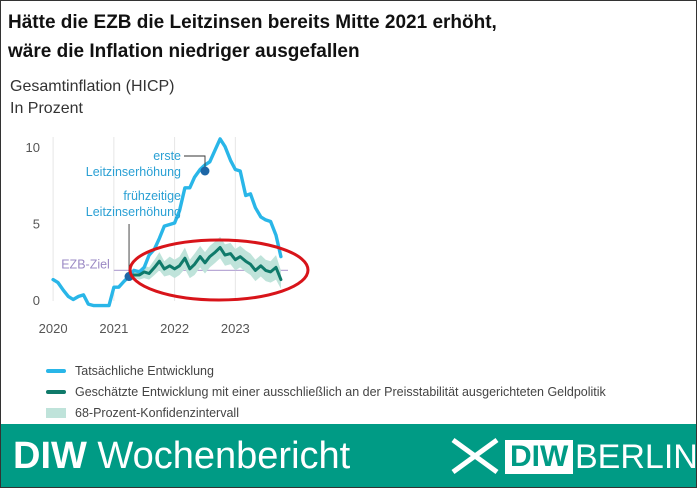 The width and height of the screenshot is (697, 488). What do you see at coordinates (46, 108) in the screenshot?
I see `chart-unit: In Prozent` at bounding box center [46, 108].